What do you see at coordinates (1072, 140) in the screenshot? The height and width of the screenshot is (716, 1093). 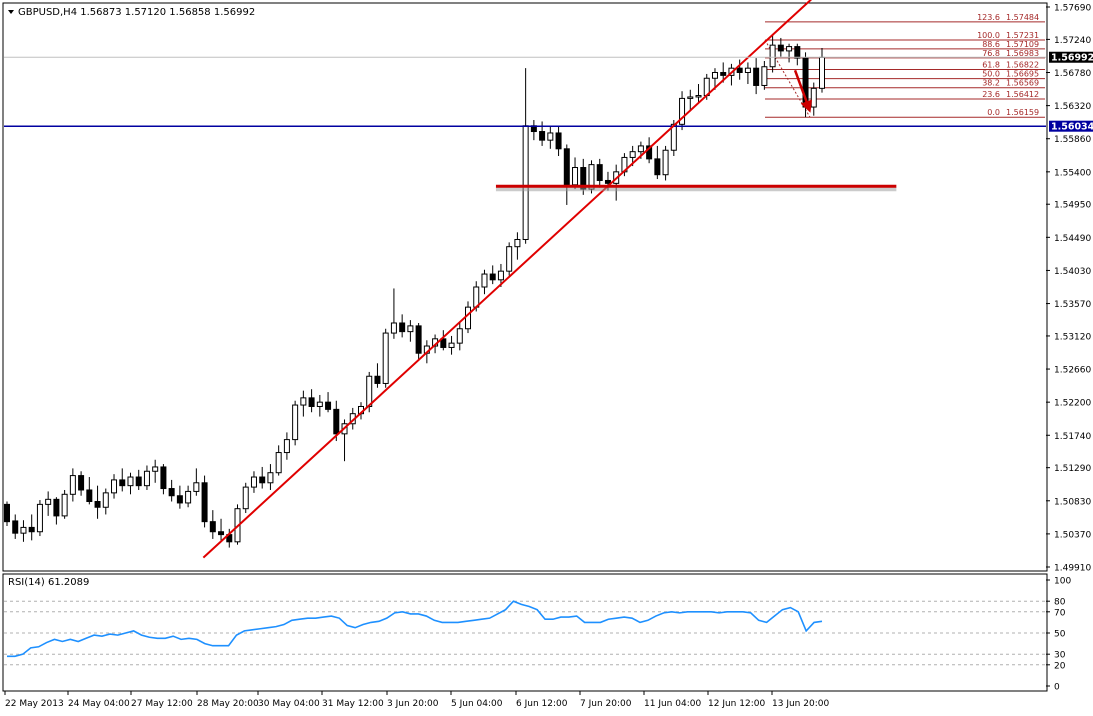 I see `price-tick-label: 1.55860` at bounding box center [1072, 140].